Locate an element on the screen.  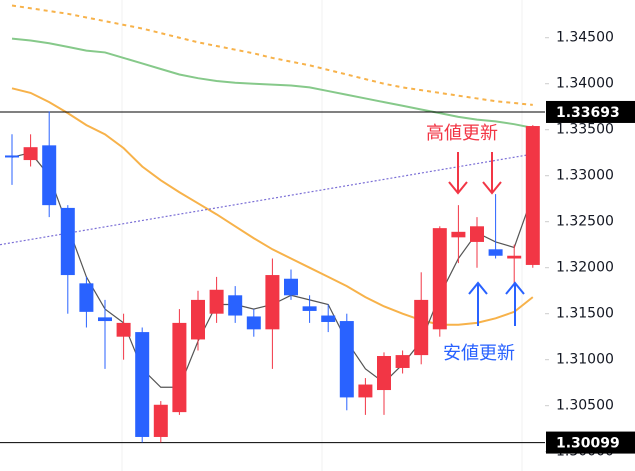
y-tick-label: 1.32000 is located at coordinates (585, 268).